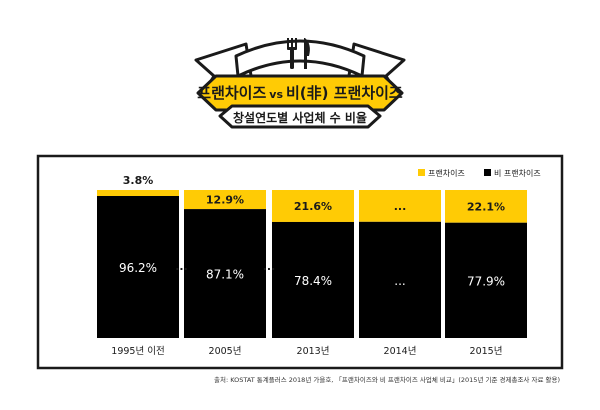  I want to click on legend-label-franchise: 프랜차이즈, so click(446, 173).